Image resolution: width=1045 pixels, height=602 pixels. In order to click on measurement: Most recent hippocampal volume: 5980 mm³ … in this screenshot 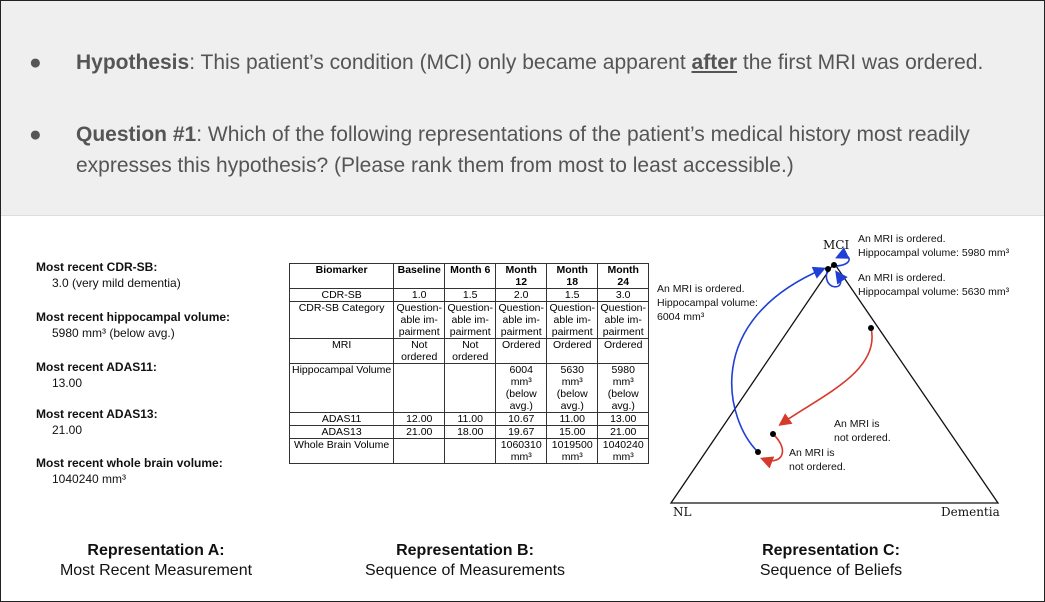, I will do `click(133, 325)`.